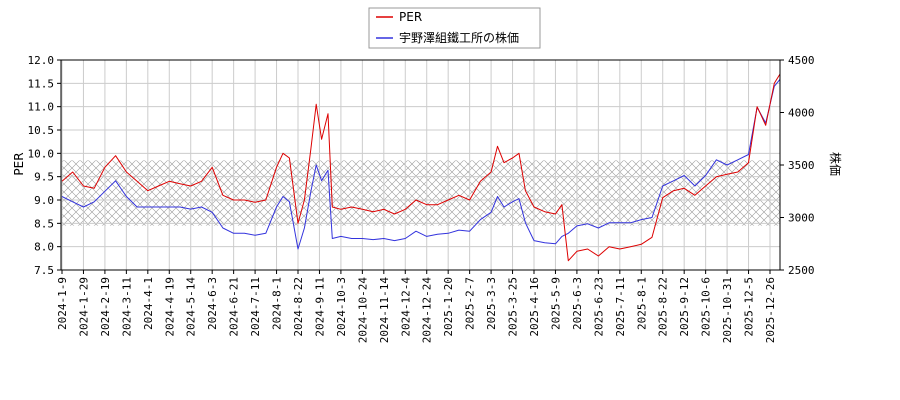 Image resolution: width=900 pixels, height=400 pixels. I want to click on y-left-tick-label: 11.0, so click(41, 107).